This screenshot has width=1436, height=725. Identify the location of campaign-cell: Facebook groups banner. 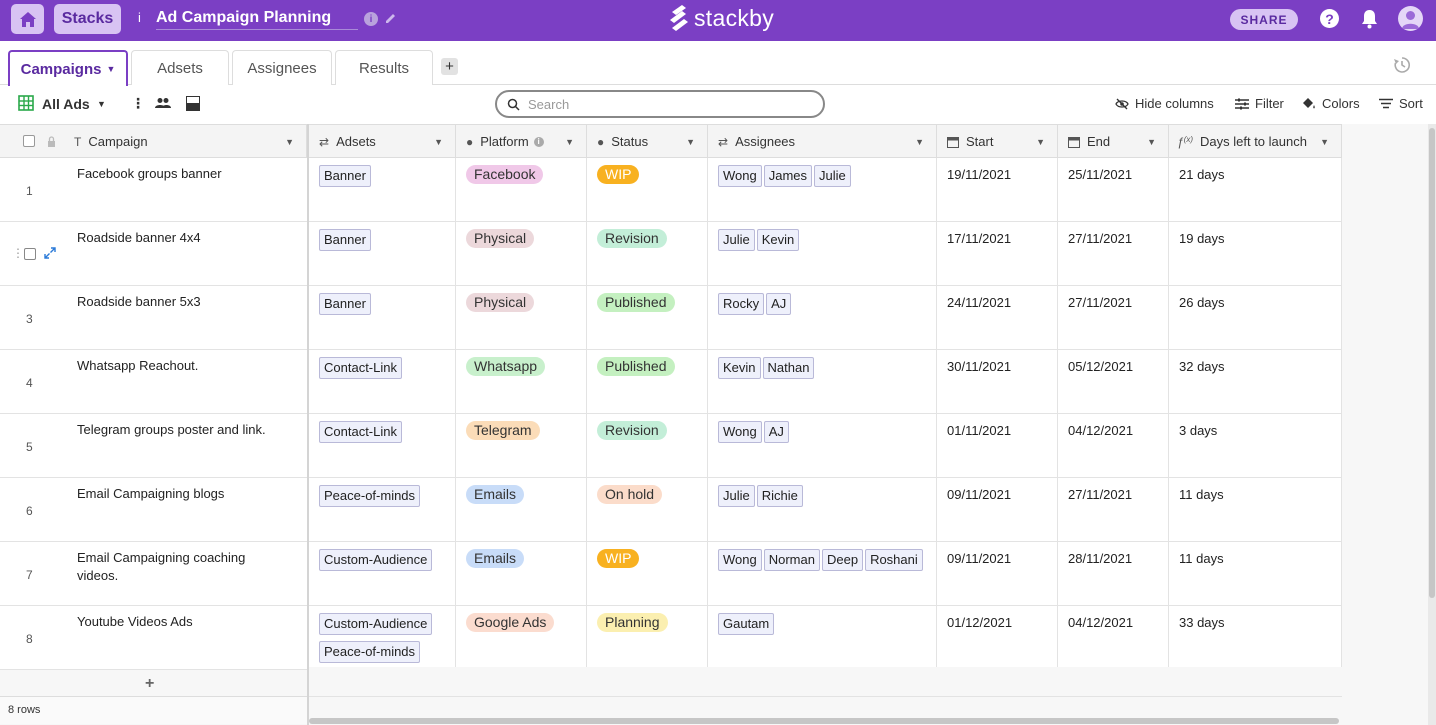
(149, 173).